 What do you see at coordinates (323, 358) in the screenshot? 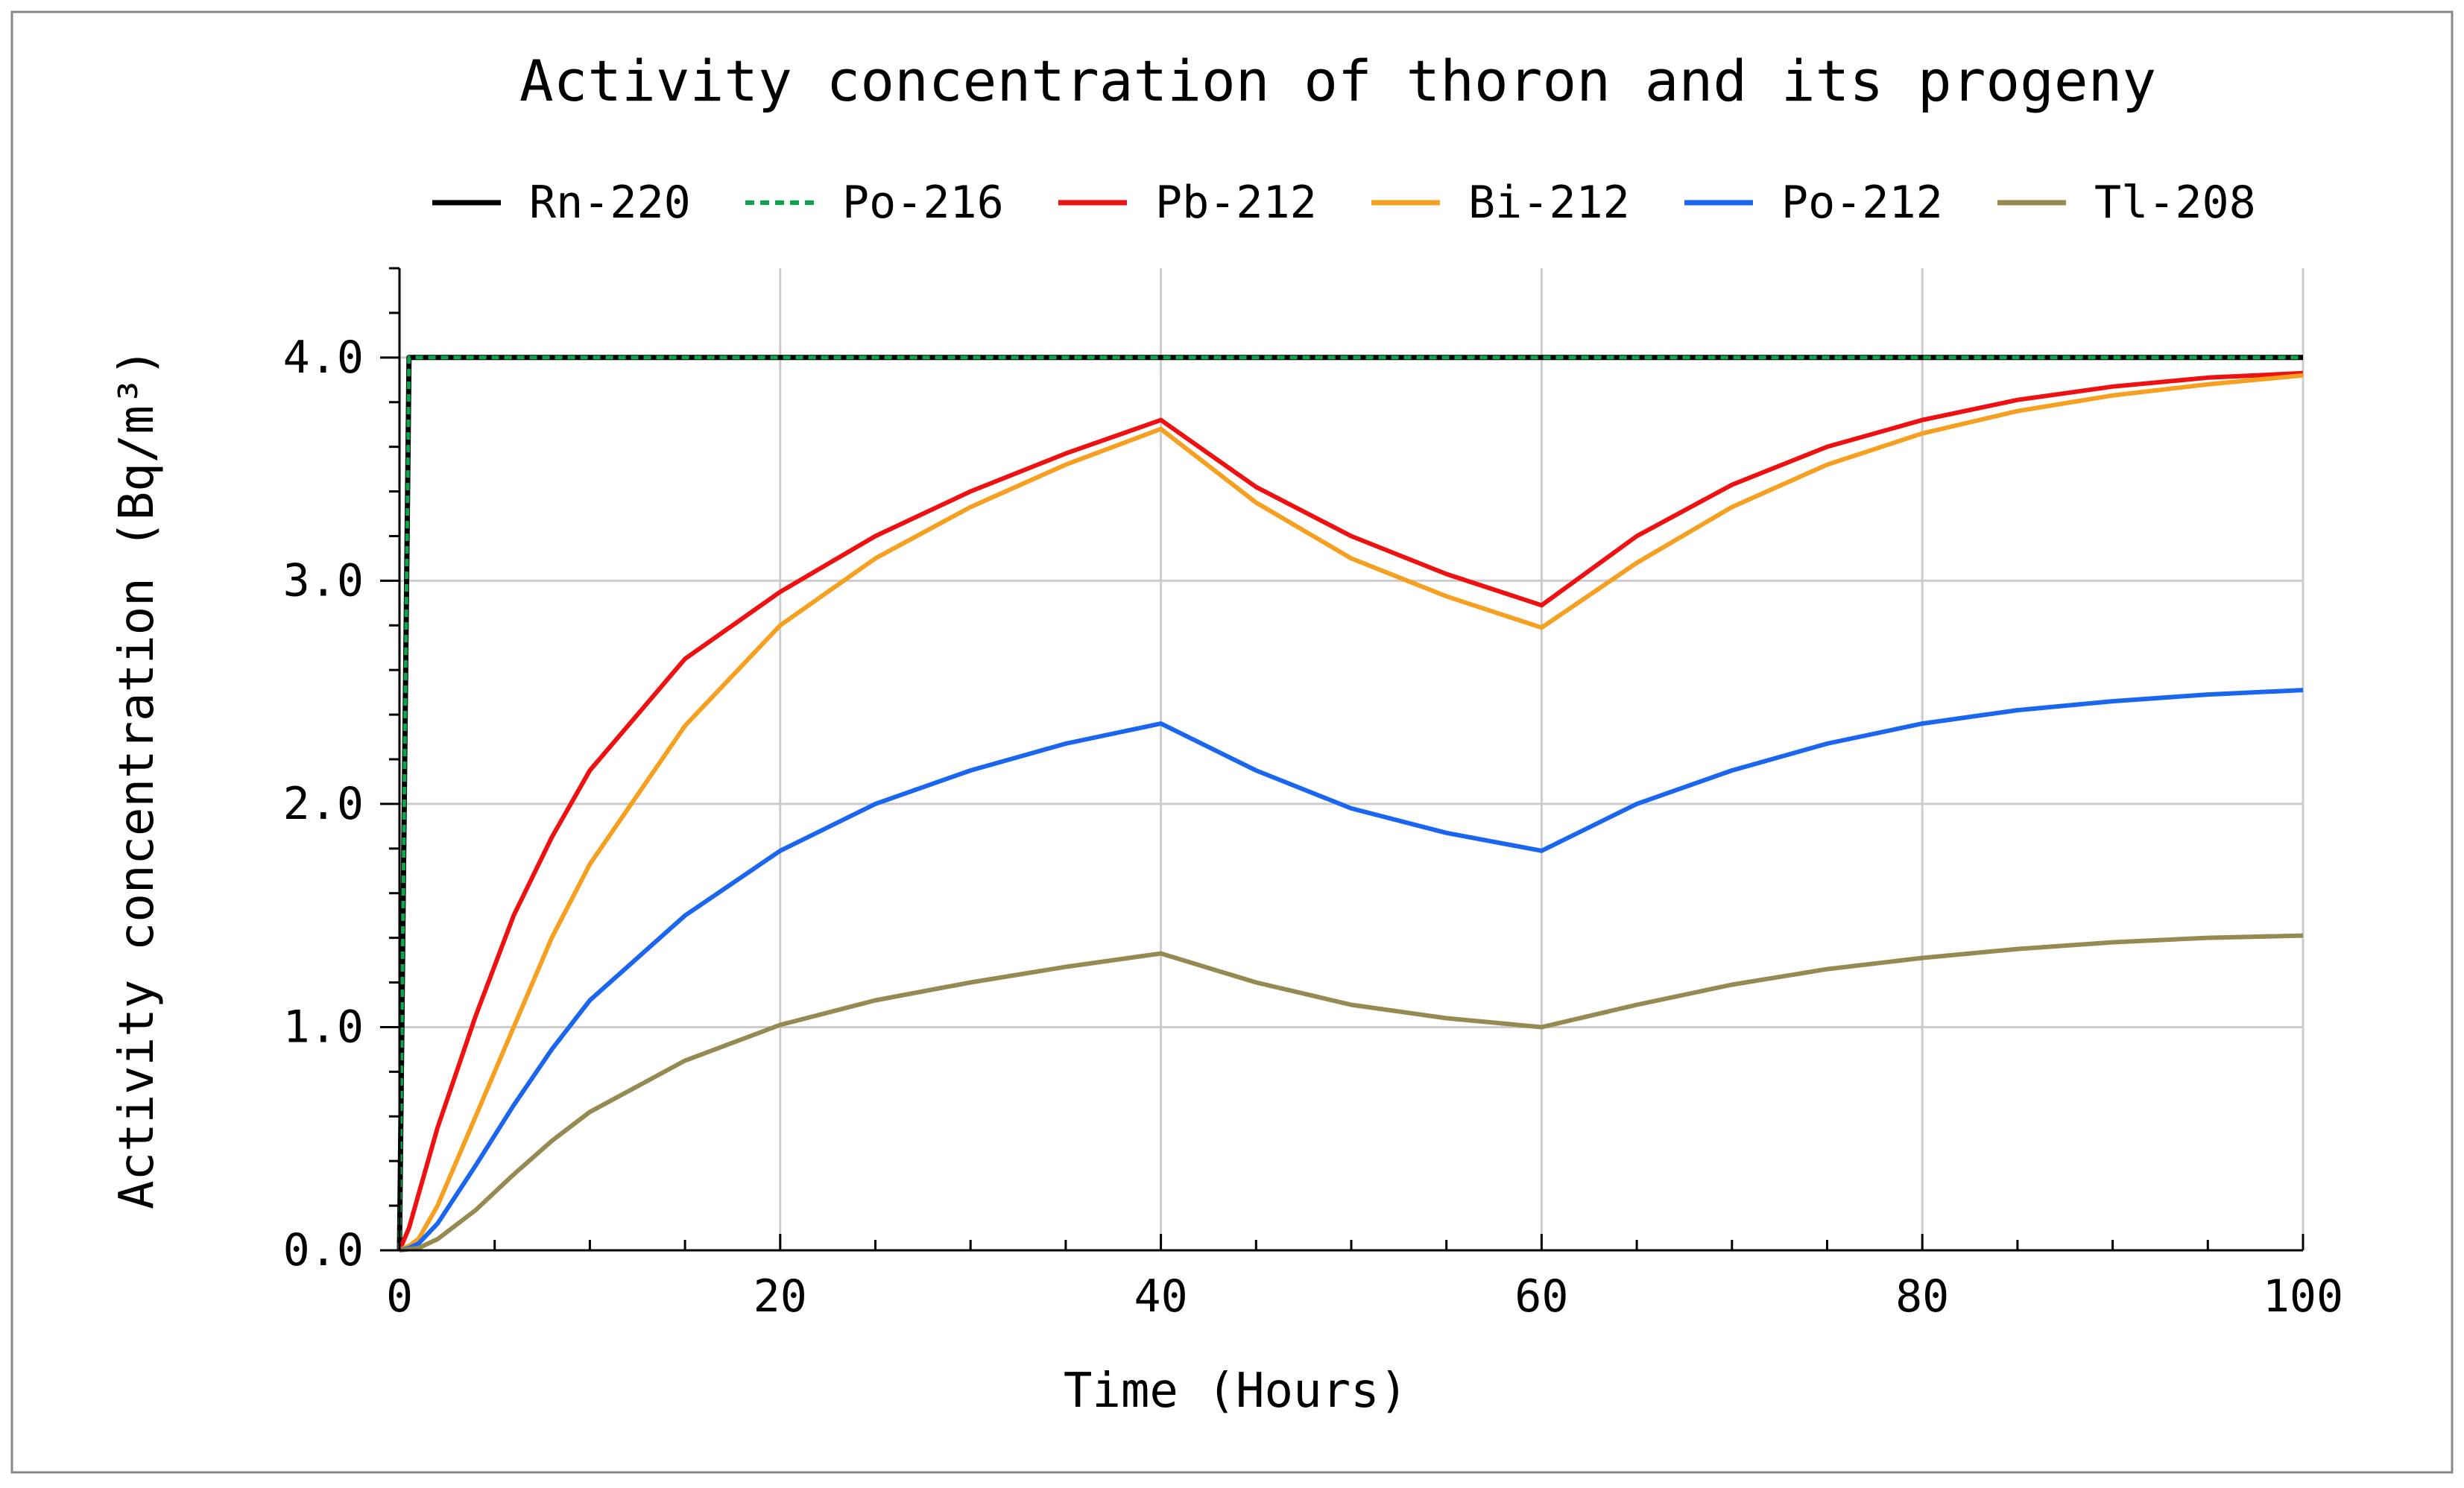
I see `y-tick-label-4: 4.0` at bounding box center [323, 358].